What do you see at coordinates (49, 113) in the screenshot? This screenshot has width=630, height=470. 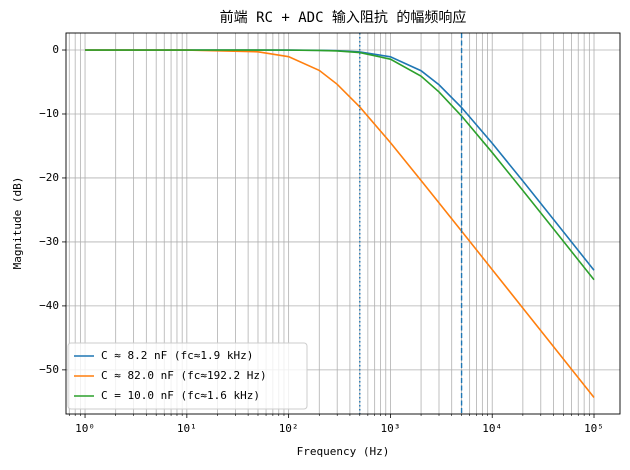 I see `y-tick-label: −10` at bounding box center [49, 113].